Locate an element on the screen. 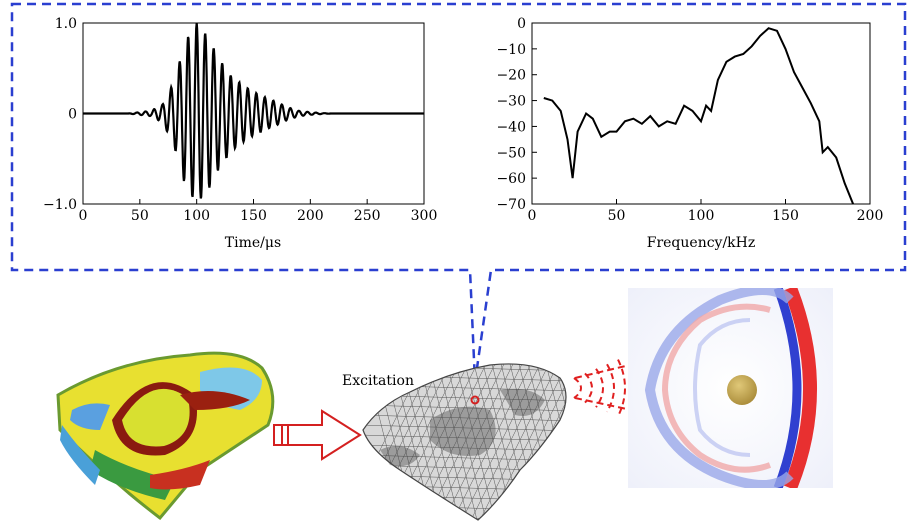 The width and height of the screenshot is (907, 528). chart2-x-tick-label: 0 is located at coordinates (532, 216).